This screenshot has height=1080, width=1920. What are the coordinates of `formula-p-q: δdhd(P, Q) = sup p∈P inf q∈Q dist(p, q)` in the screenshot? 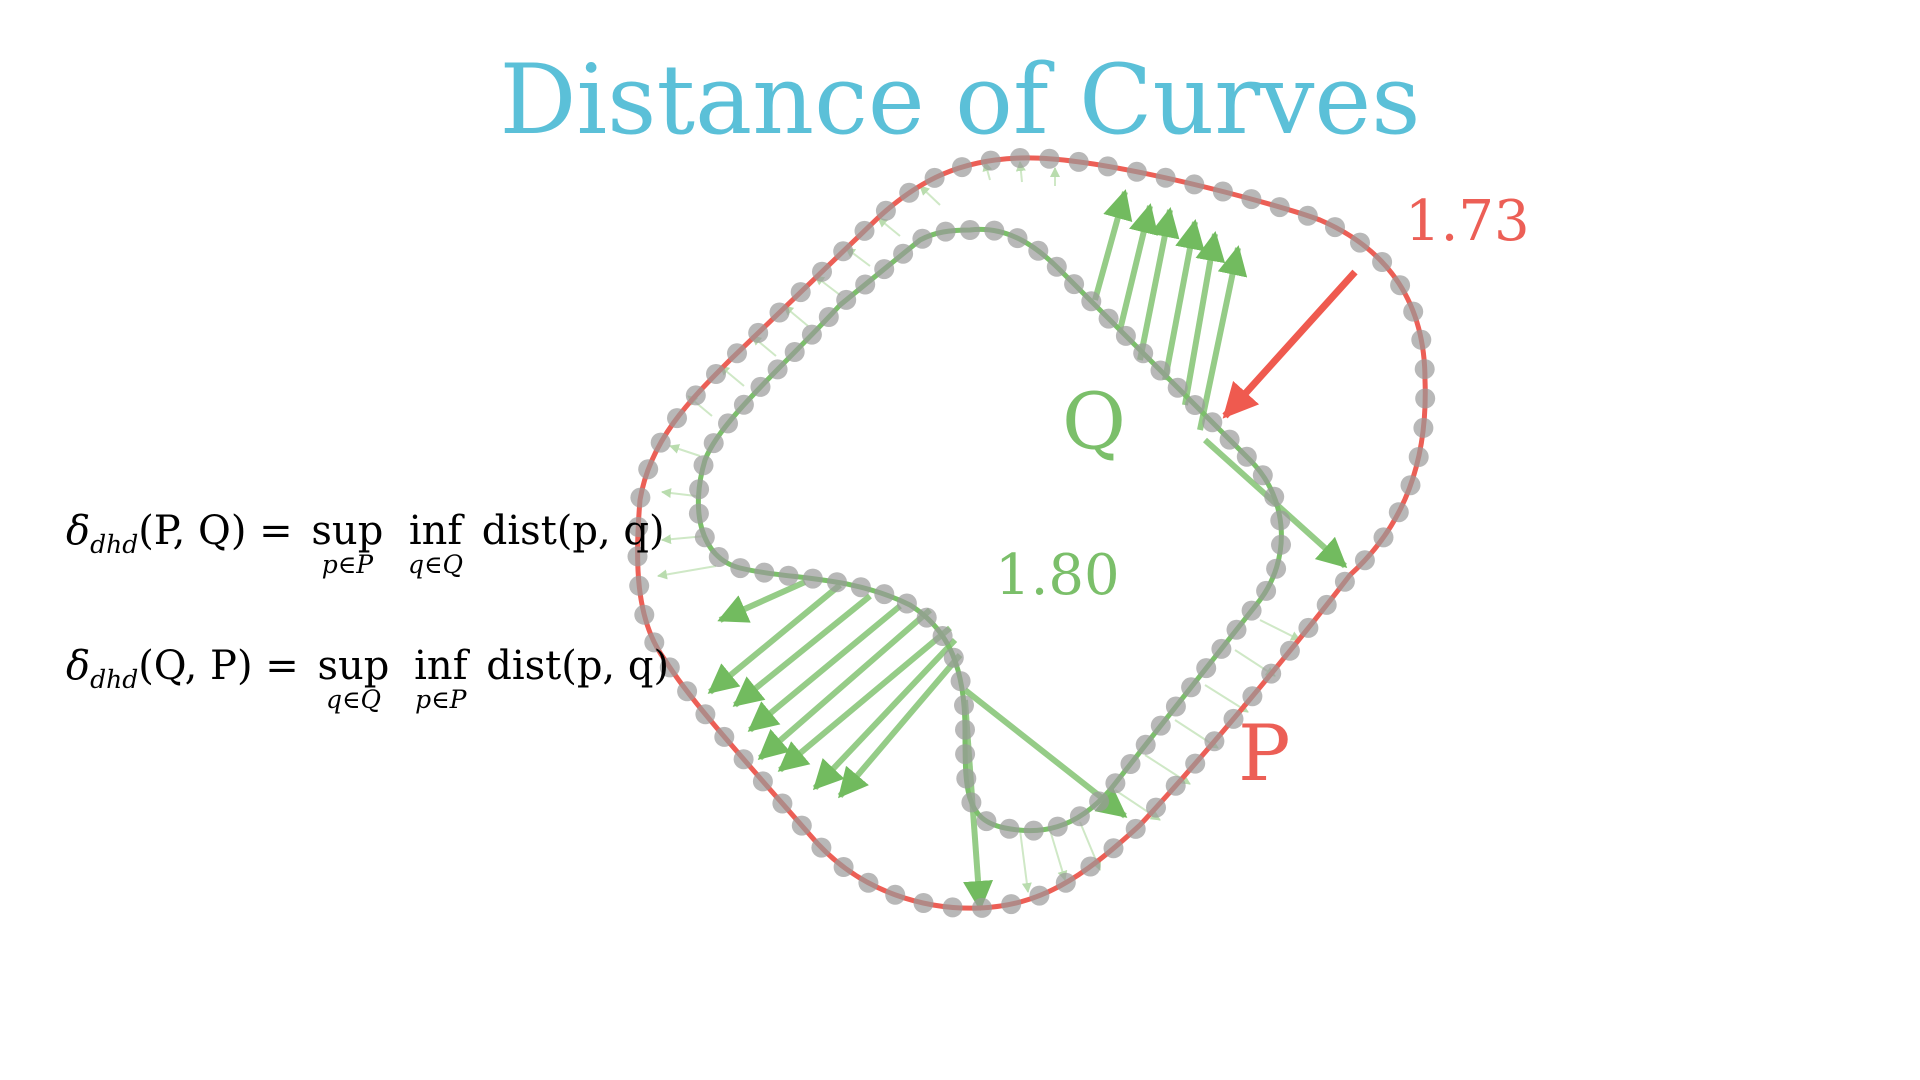 It's located at (365, 543).